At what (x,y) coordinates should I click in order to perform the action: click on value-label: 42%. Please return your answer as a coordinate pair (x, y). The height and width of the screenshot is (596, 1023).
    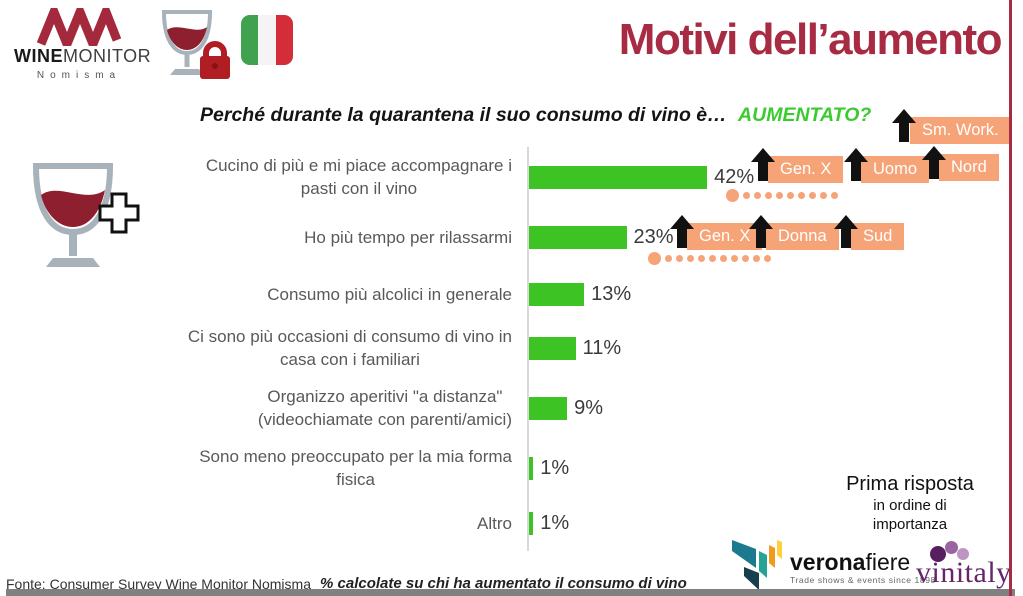
    Looking at the image, I should click on (734, 176).